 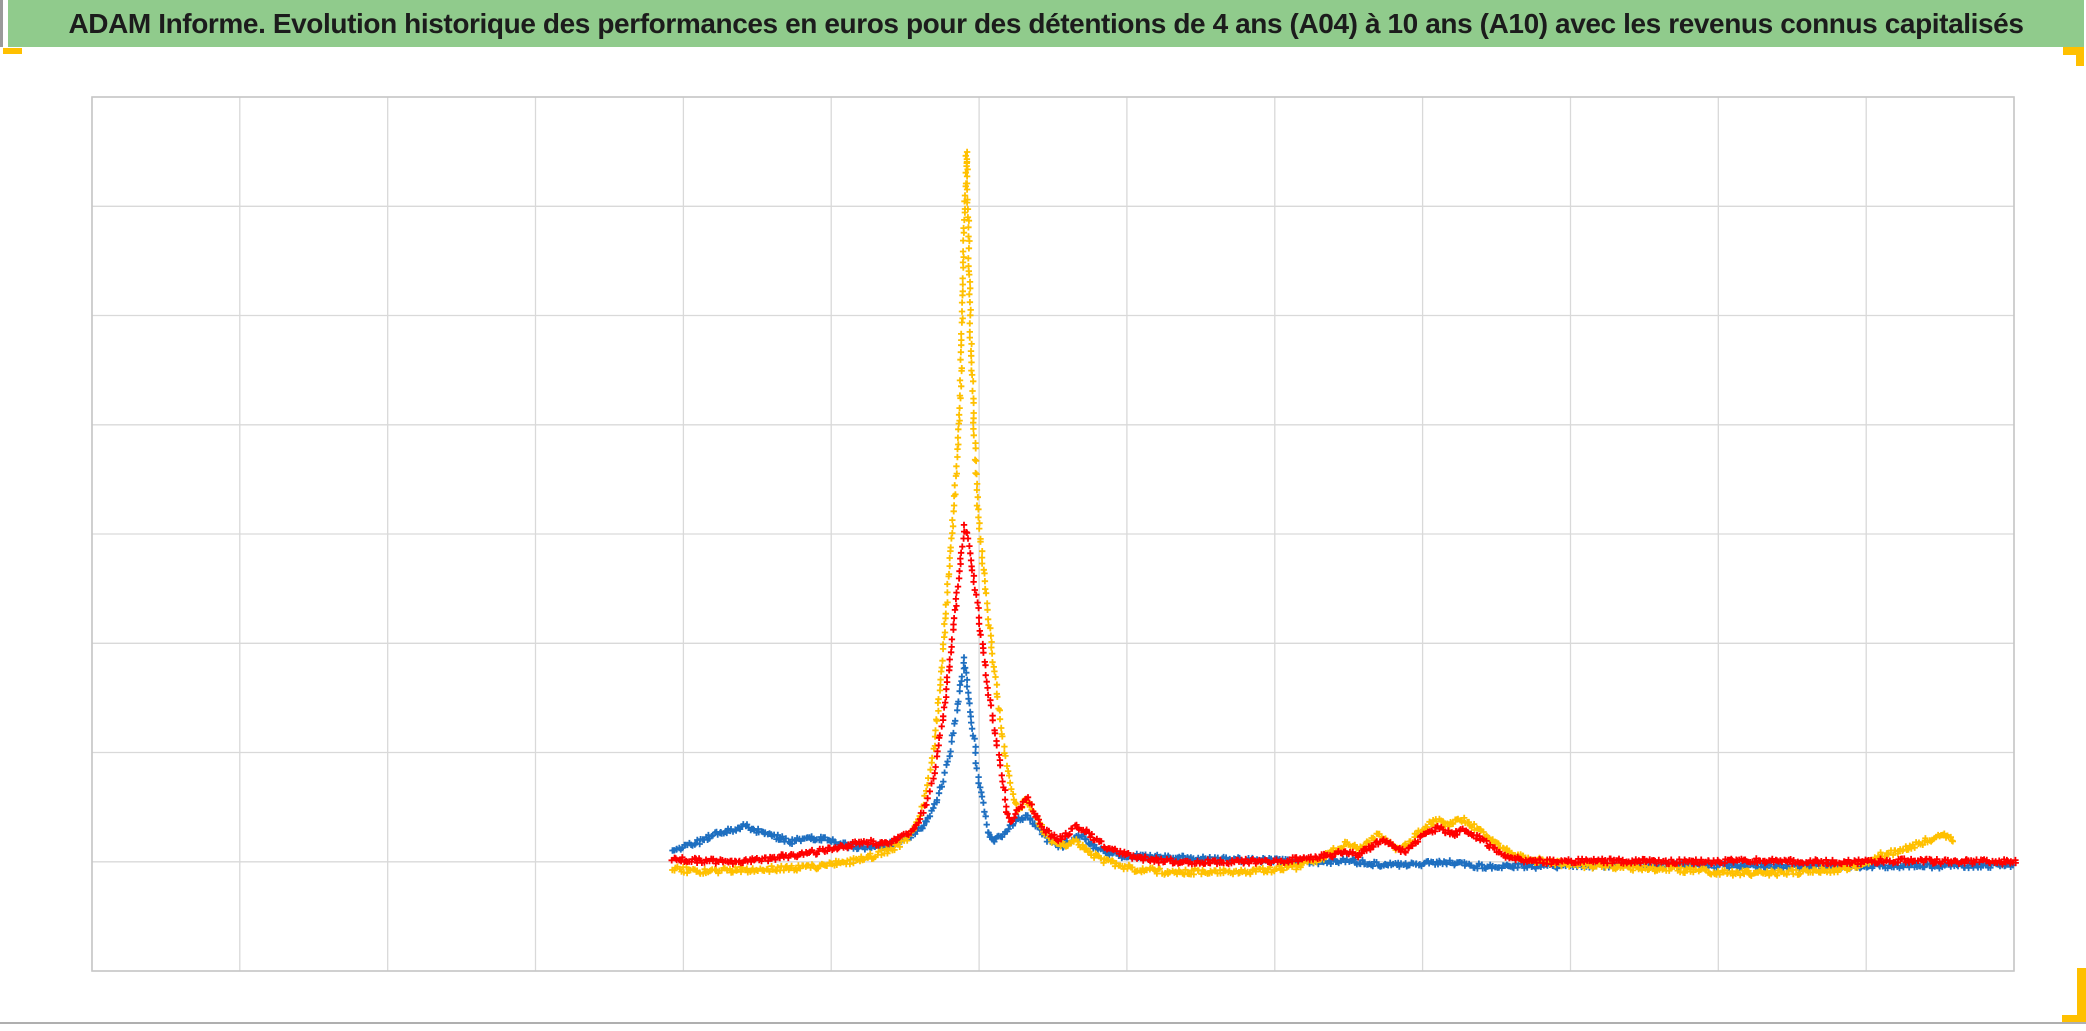 What do you see at coordinates (1043, 1023) in the screenshot?
I see `sheet-separator-line` at bounding box center [1043, 1023].